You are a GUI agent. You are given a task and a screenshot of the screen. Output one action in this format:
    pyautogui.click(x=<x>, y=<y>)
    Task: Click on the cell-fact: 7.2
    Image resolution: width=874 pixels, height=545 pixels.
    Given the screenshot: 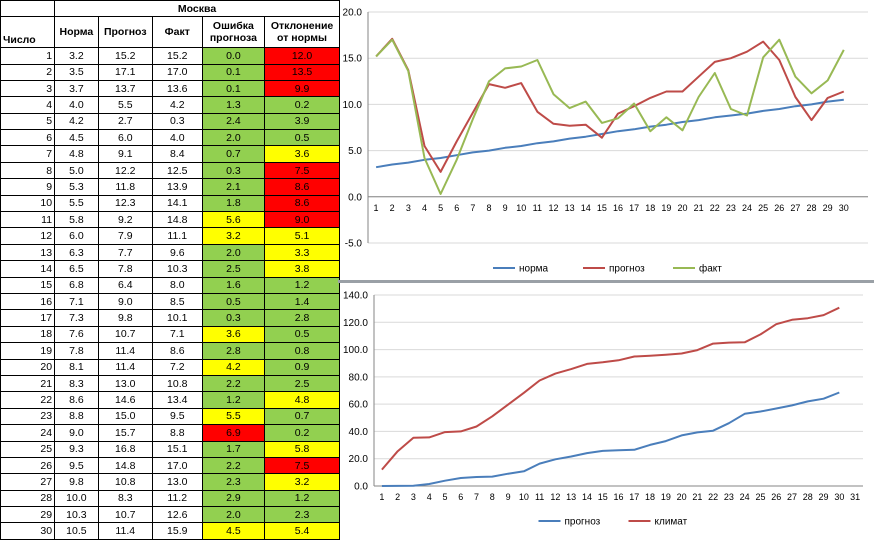 What is the action you would take?
    pyautogui.click(x=177, y=367)
    